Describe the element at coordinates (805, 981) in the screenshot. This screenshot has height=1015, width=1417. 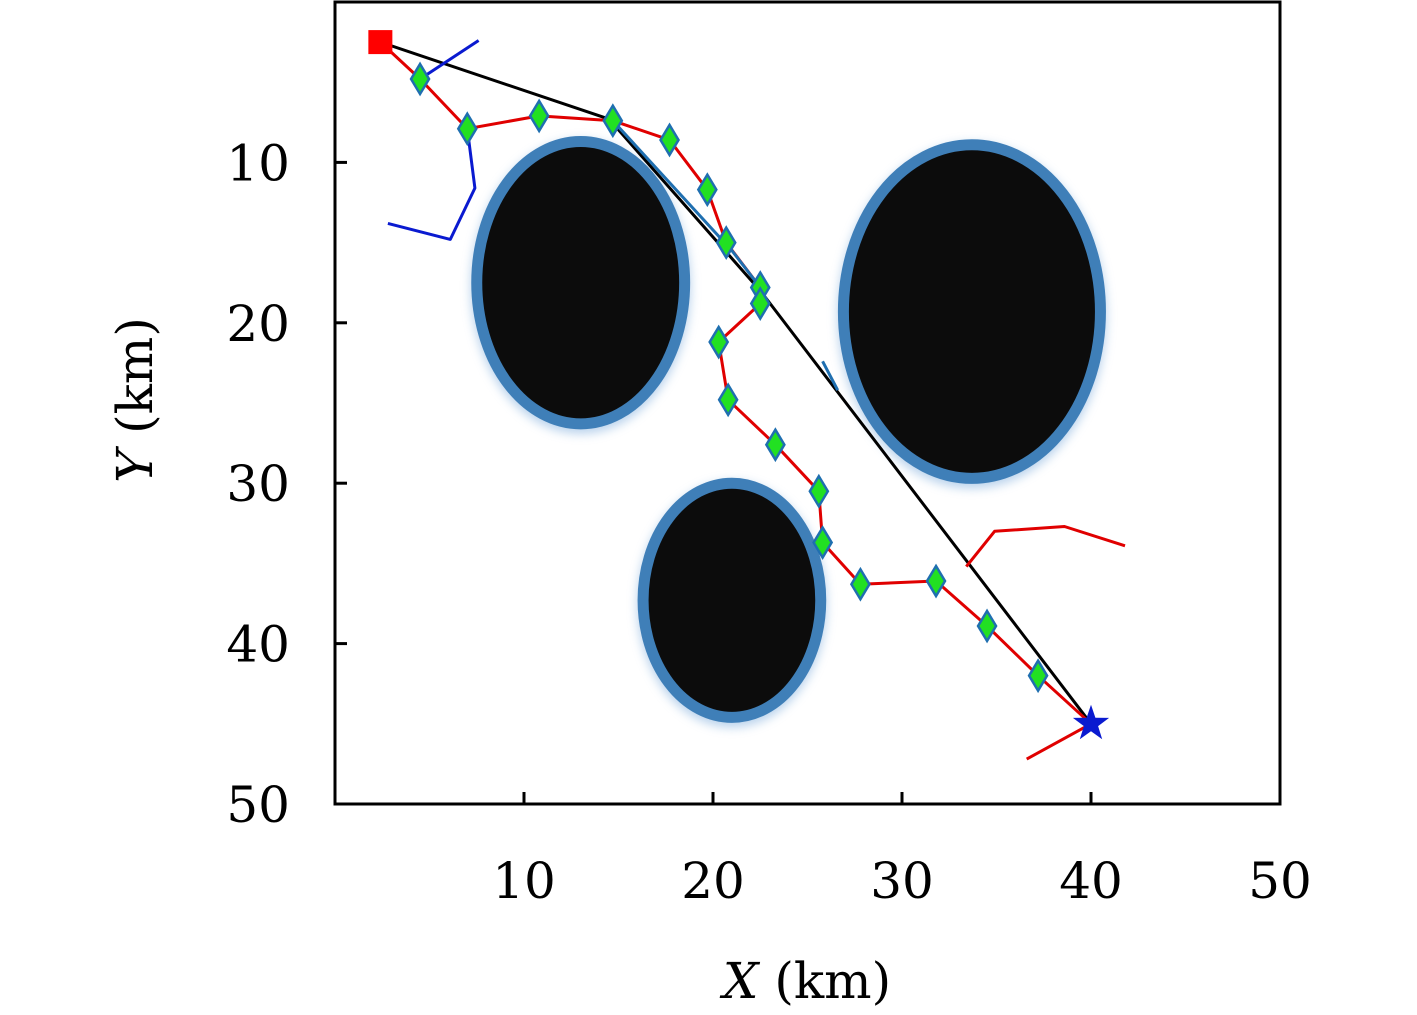
I see `x-axis-label: X (km)` at that location.